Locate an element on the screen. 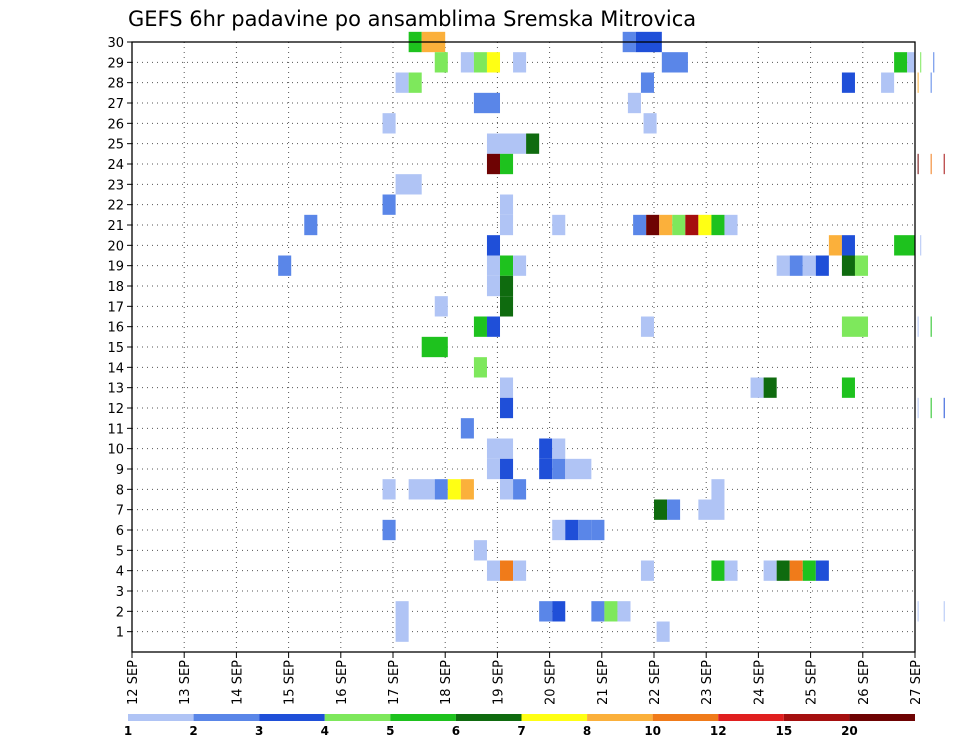 Image resolution: width=960 pixels, height=742 pixels. legend-label: 15 is located at coordinates (783, 731).